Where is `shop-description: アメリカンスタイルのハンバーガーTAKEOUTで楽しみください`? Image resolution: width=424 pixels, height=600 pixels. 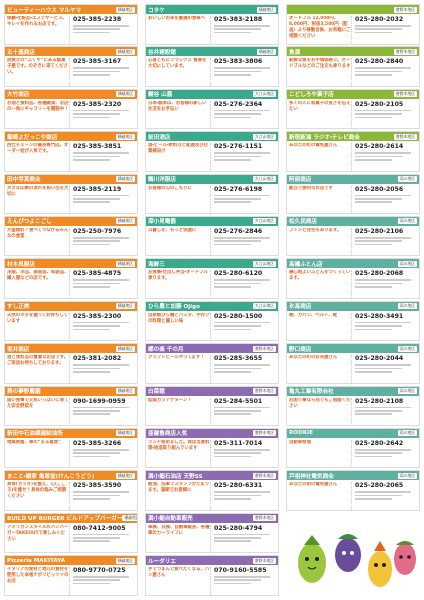 shop-description: アメリカンスタイルのハンバーガーTAKEOUTで楽しみください is located at coordinates (38, 533).